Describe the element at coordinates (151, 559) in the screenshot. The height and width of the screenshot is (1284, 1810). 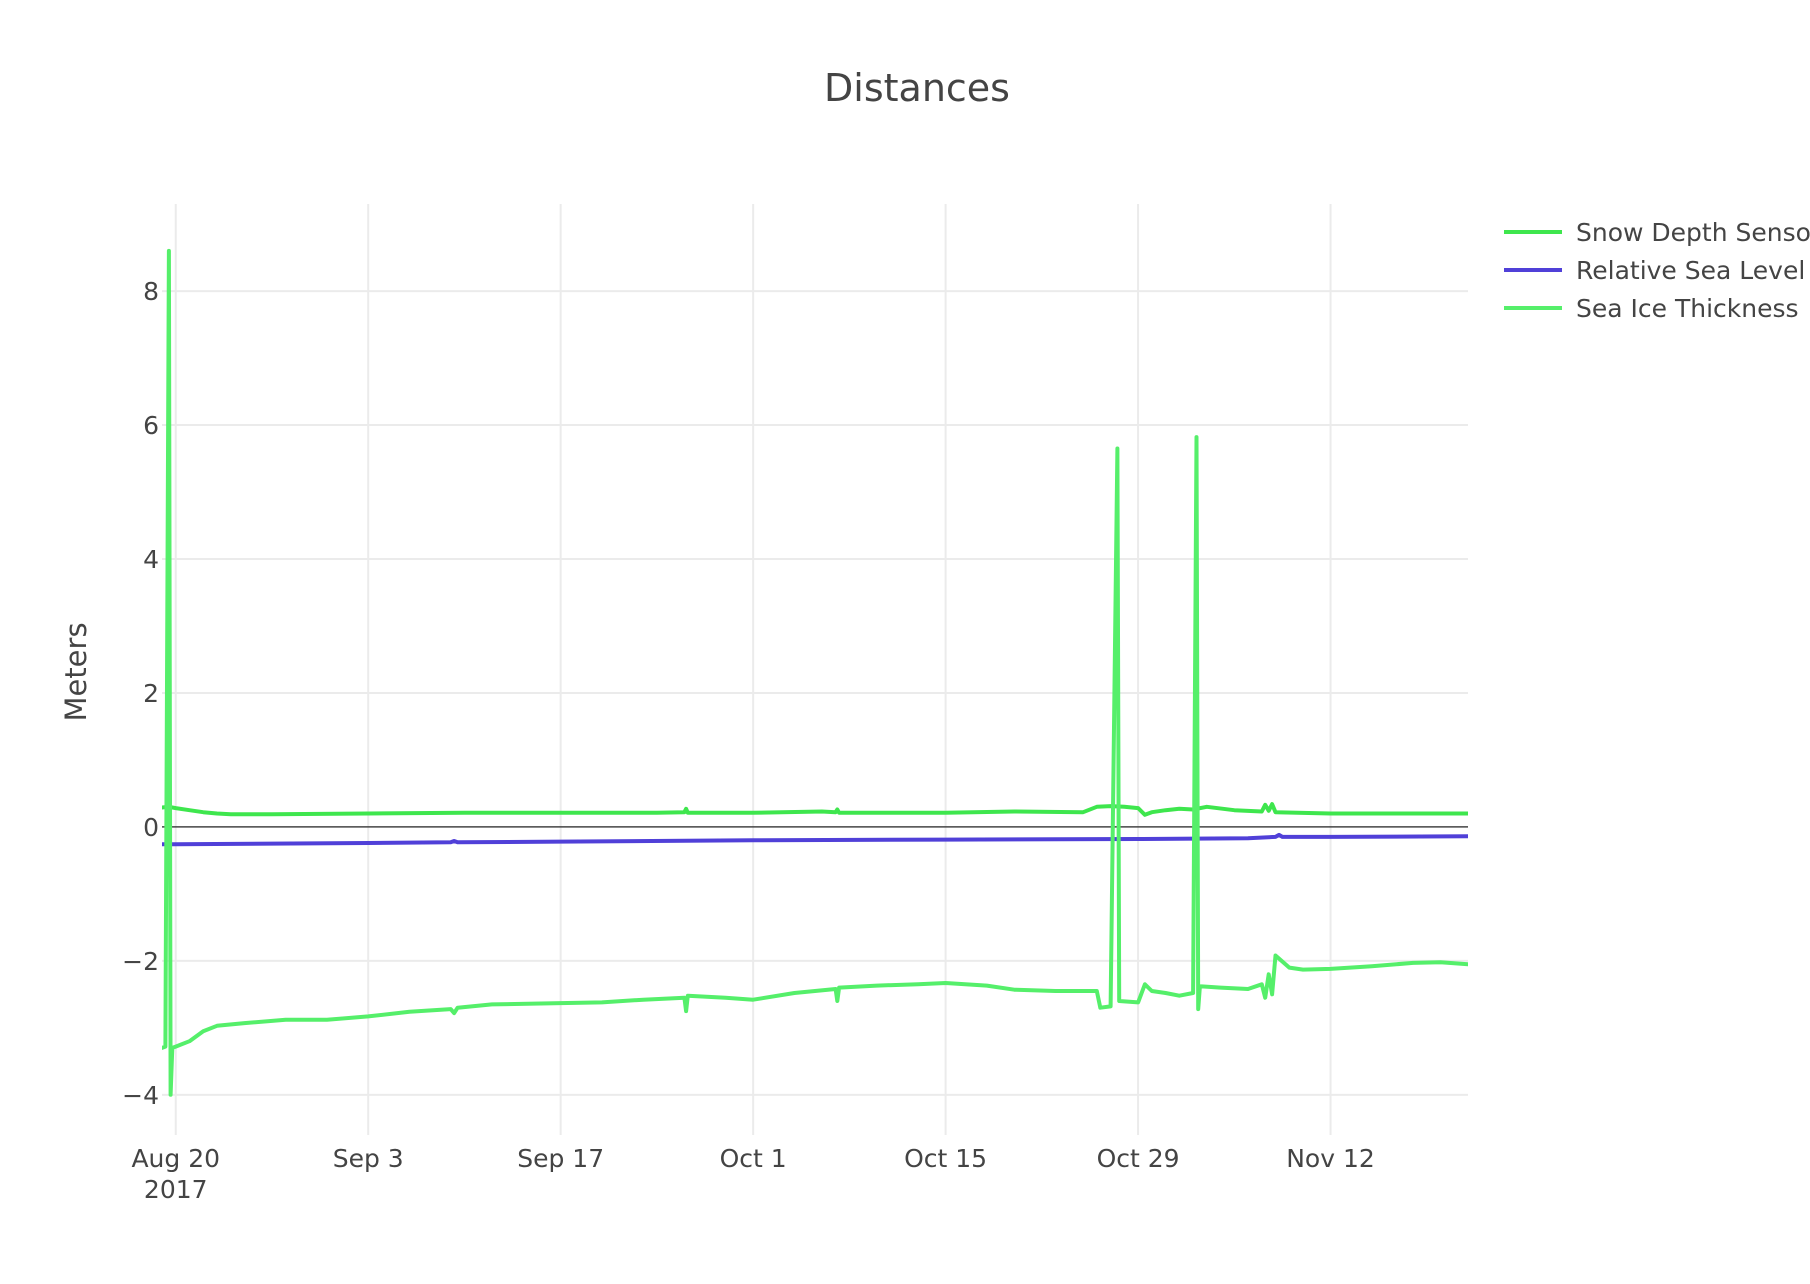
I see `y-tick-label: 4` at that location.